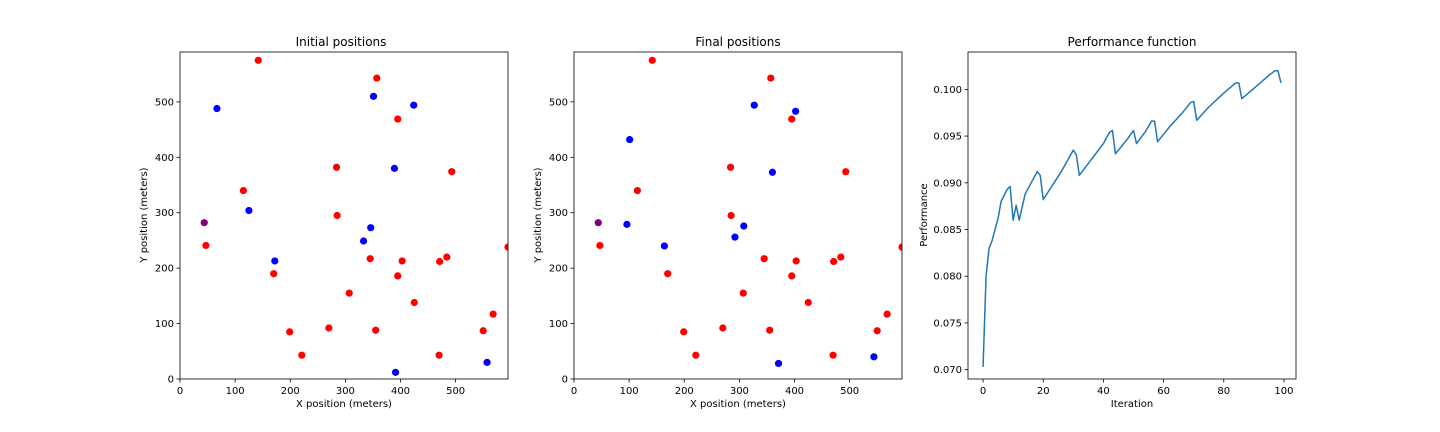  Describe the element at coordinates (1043, 391) in the screenshot. I see `performance-x-tick-label: 20` at that location.